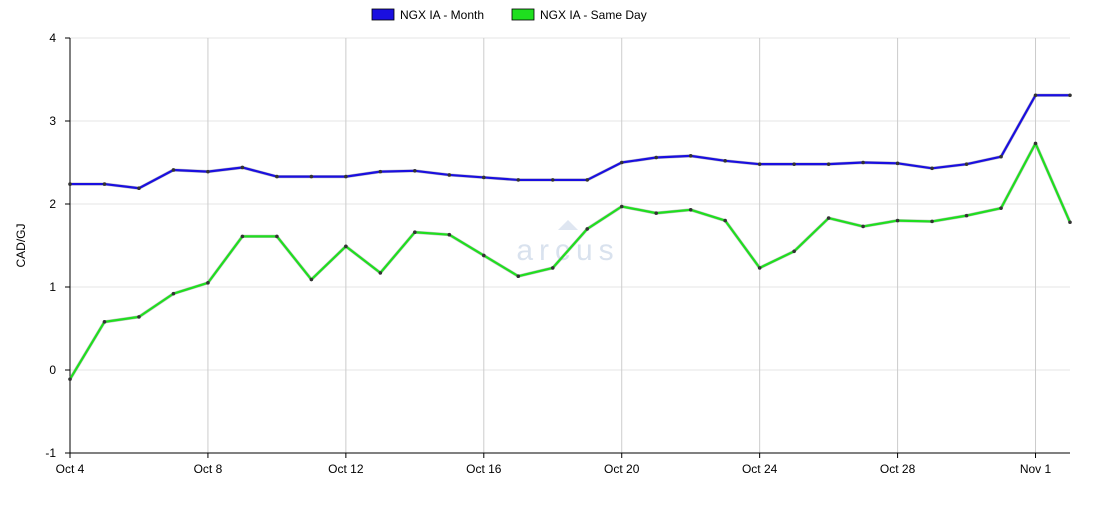 This screenshot has width=1100, height=505. What do you see at coordinates (52, 204) in the screenshot?
I see `y-tick-label: 2` at bounding box center [52, 204].